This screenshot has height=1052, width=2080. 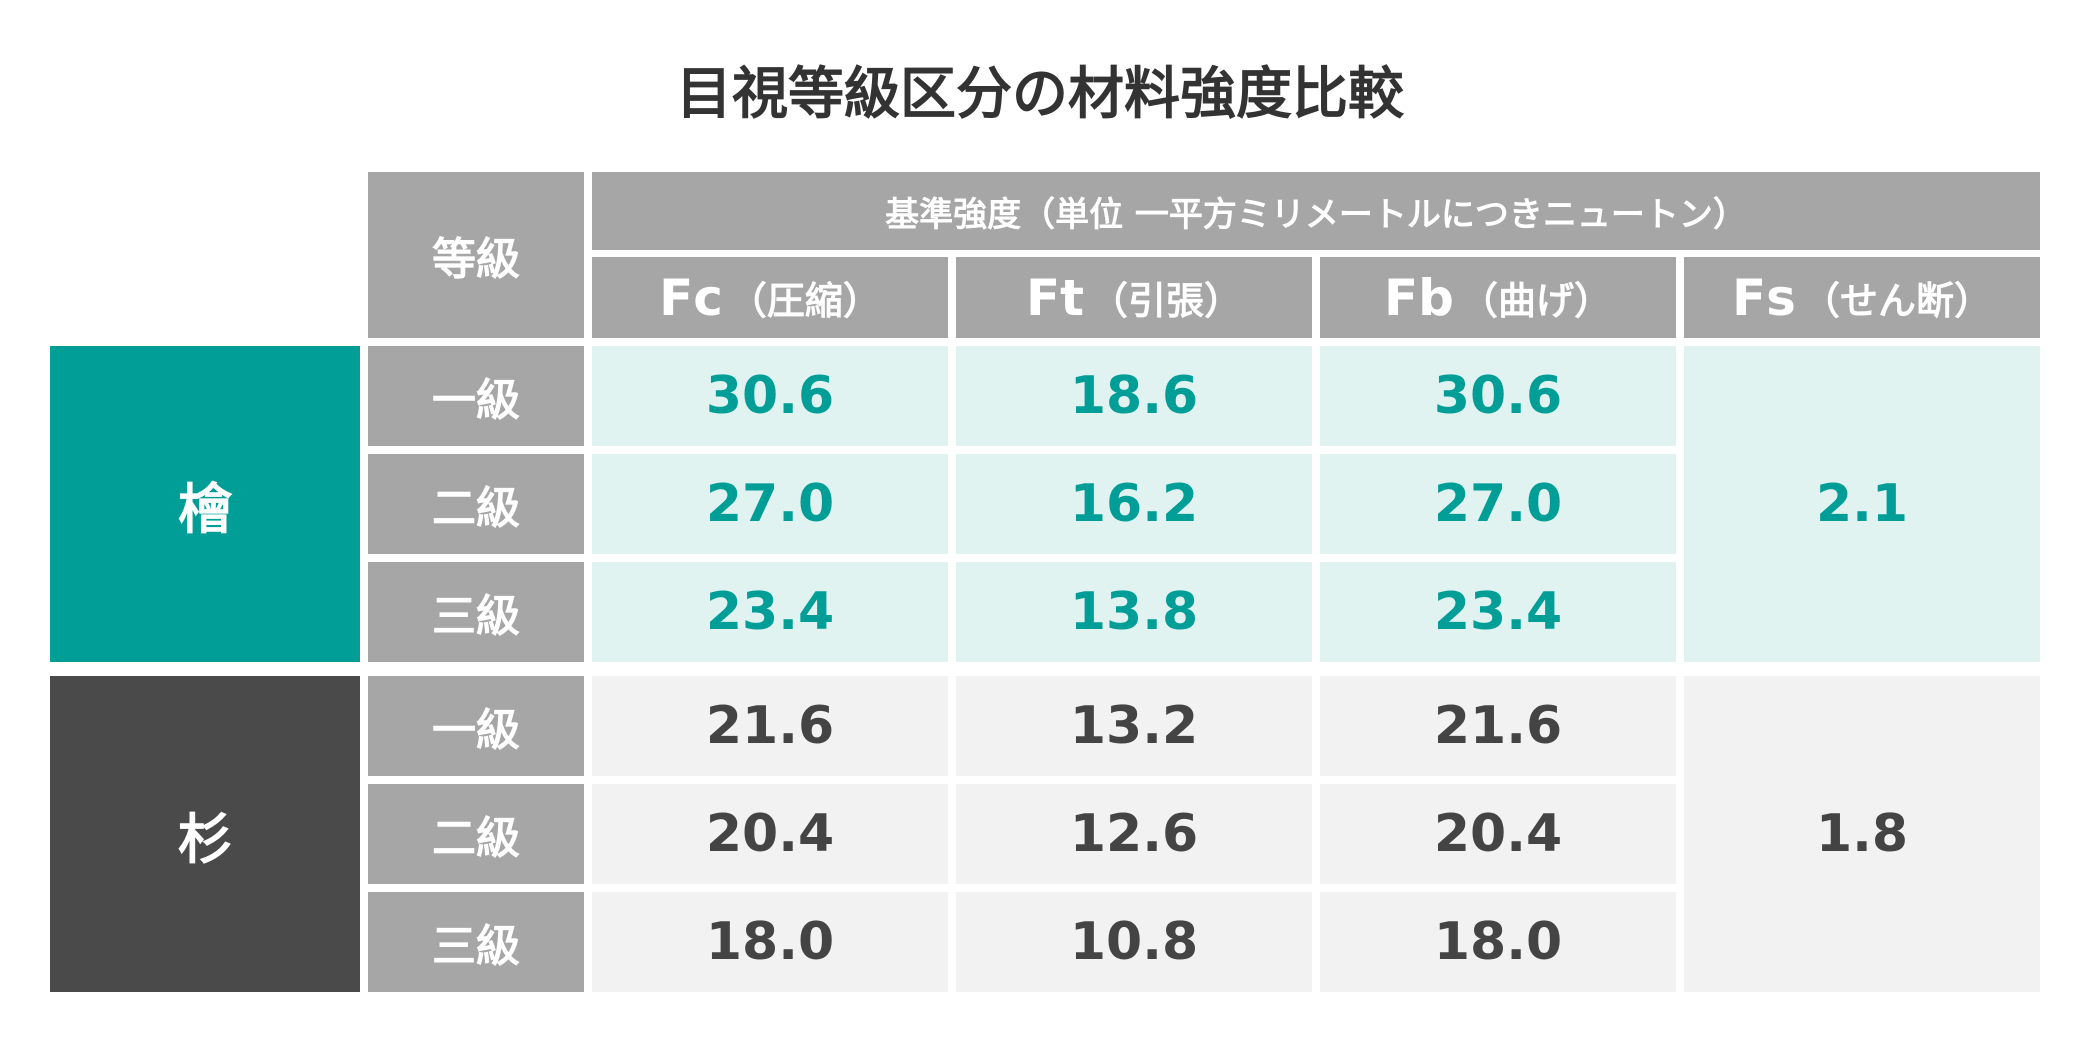 What do you see at coordinates (476, 396) in the screenshot?
I see `grade-hinoki-1: 一級` at bounding box center [476, 396].